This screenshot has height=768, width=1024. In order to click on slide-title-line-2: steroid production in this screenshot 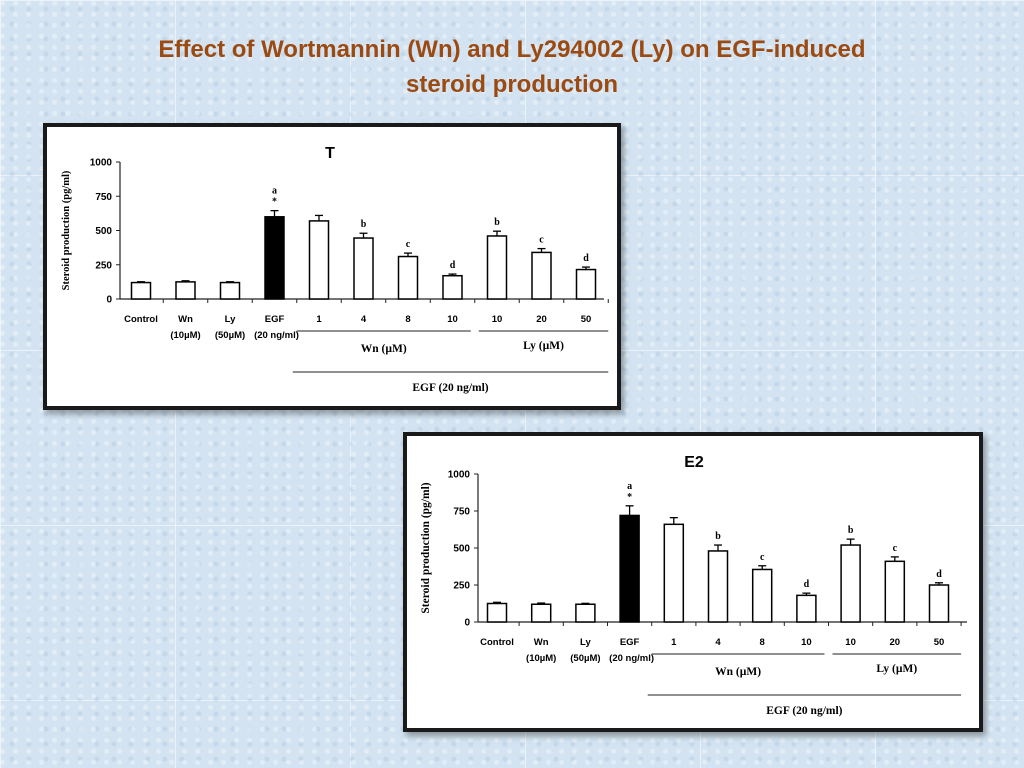, I will do `click(512, 84)`.